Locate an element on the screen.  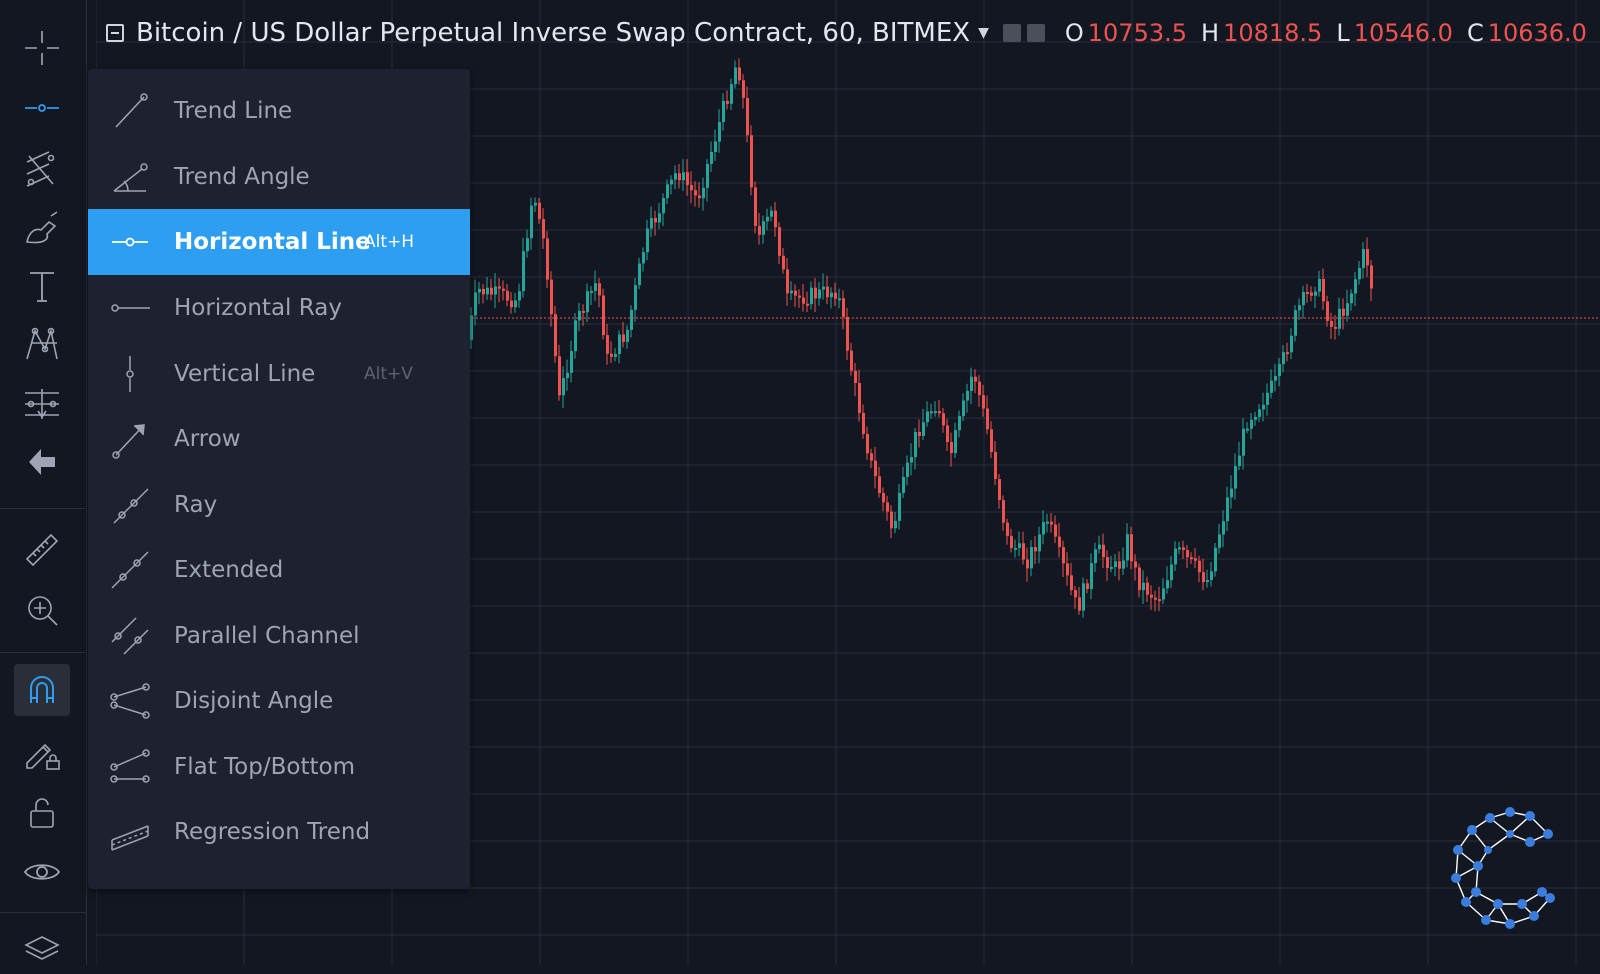
menu-item-vertical-line: Vertical Line Alt+V is located at coordinates (279, 374).